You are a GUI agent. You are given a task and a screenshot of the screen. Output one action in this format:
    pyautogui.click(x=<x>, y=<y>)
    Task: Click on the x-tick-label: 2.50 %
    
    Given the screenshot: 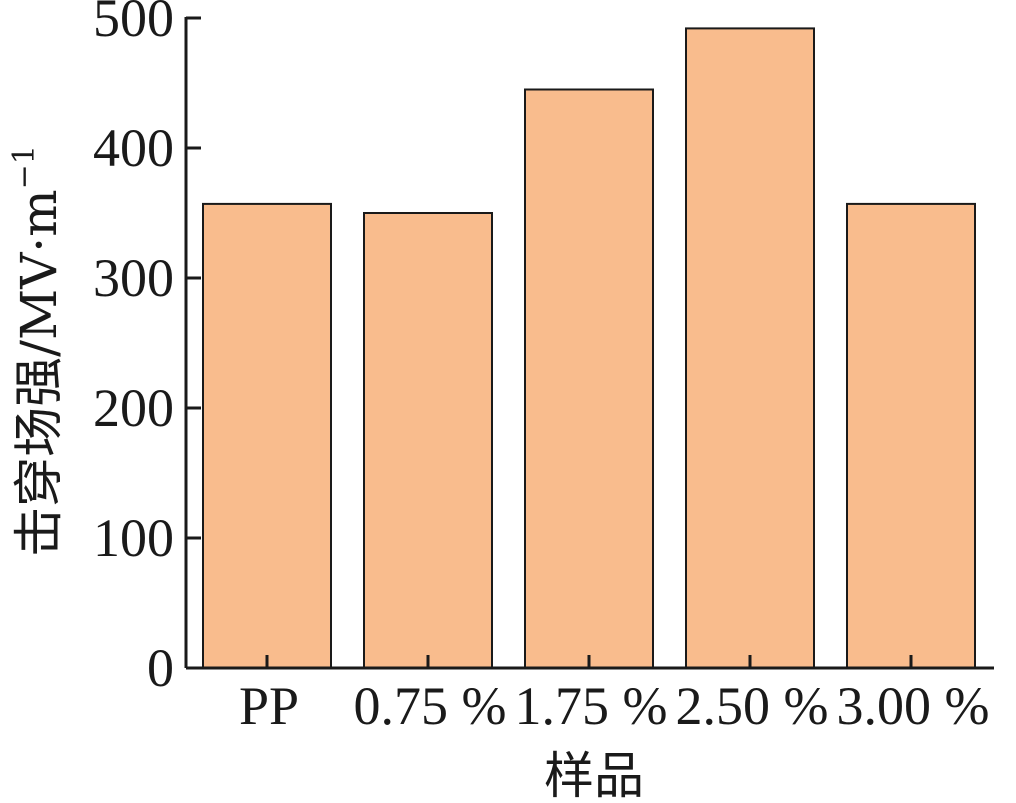 What is the action you would take?
    pyautogui.click(x=752, y=706)
    